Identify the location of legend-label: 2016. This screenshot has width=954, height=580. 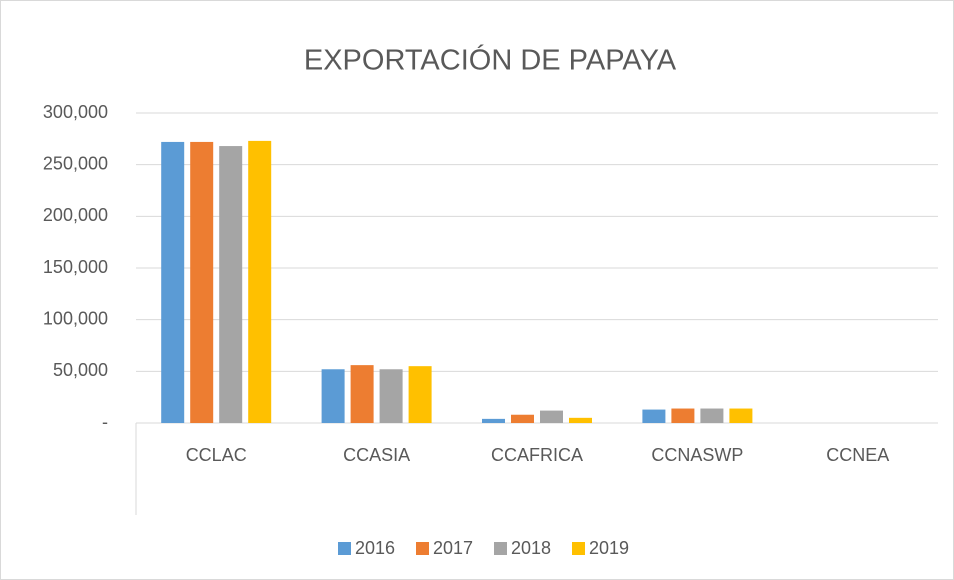
(375, 548).